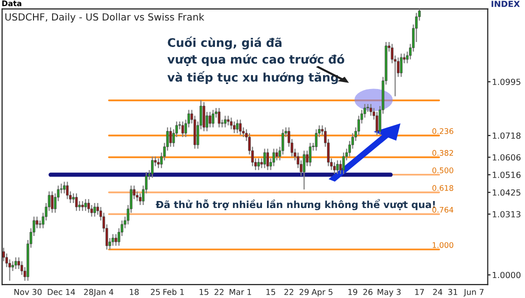 The width and height of the screenshot is (525, 298). What do you see at coordinates (353, 291) in the screenshot?
I see `x-tick-label: 19` at bounding box center [353, 291].